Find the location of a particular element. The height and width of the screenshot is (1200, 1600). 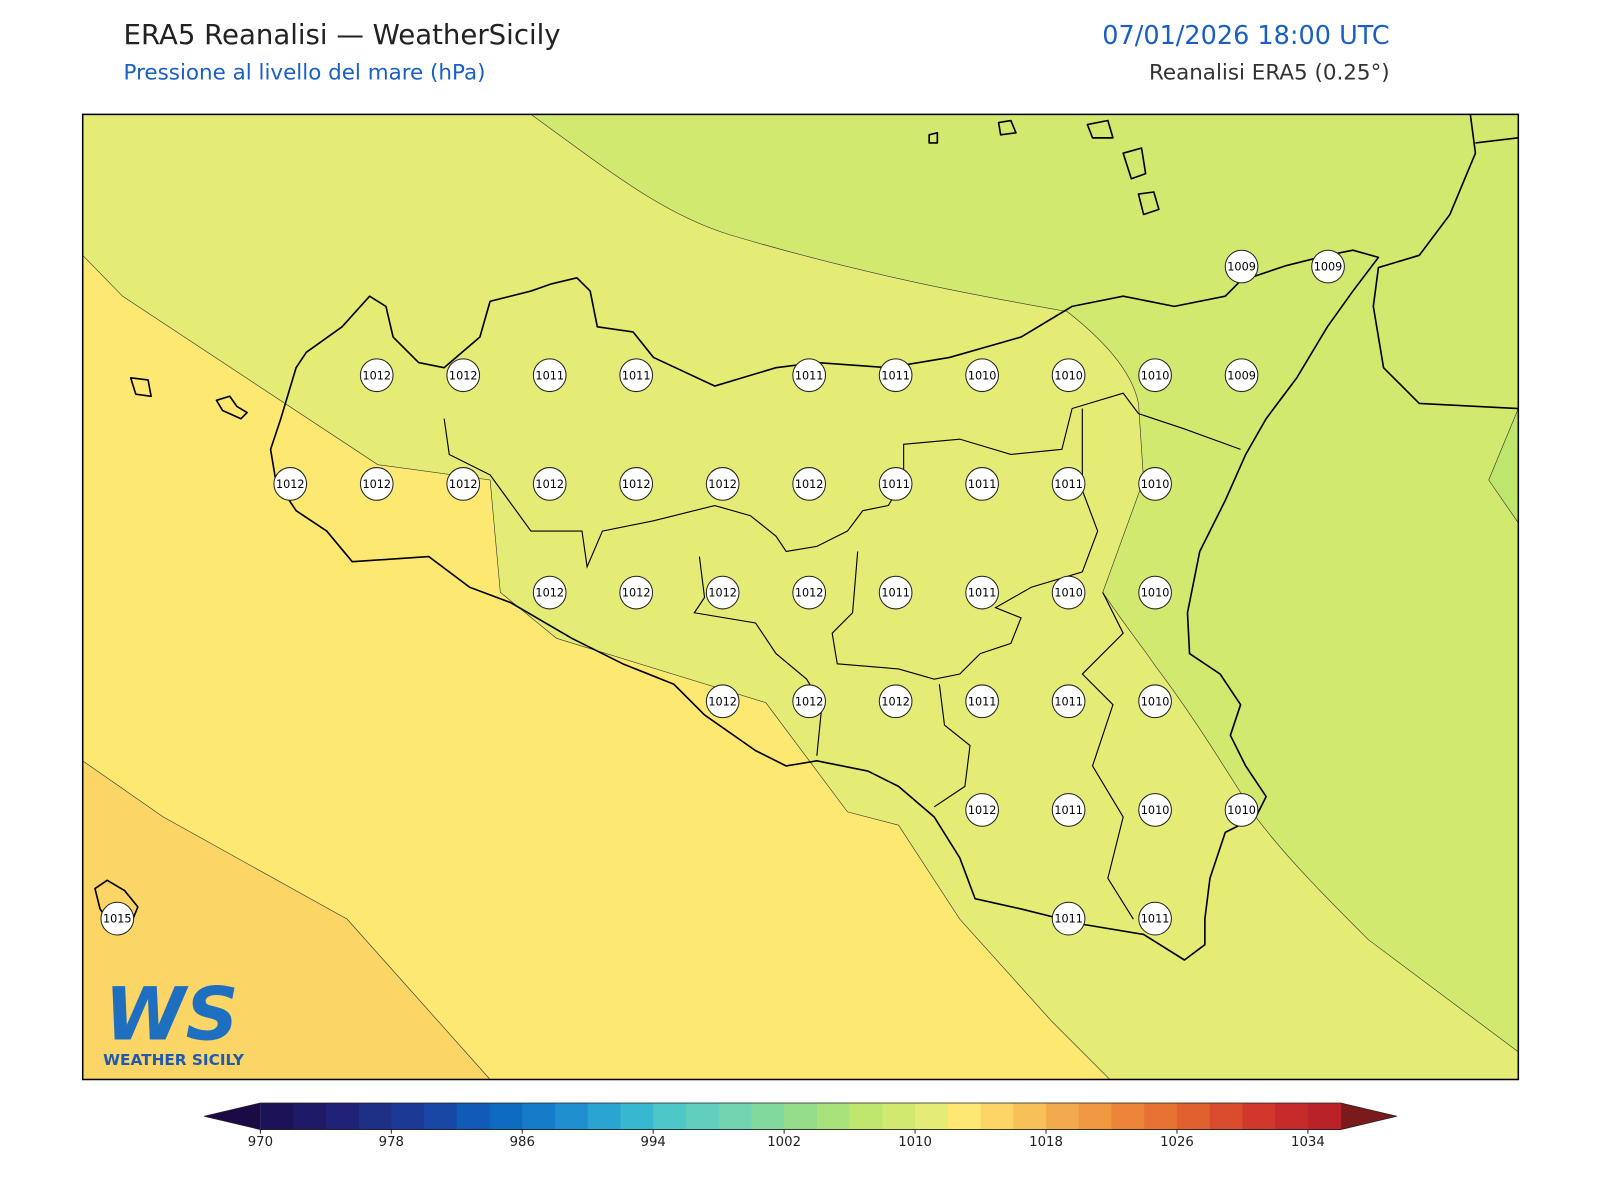

colorbar-outline is located at coordinates (800, 1116).